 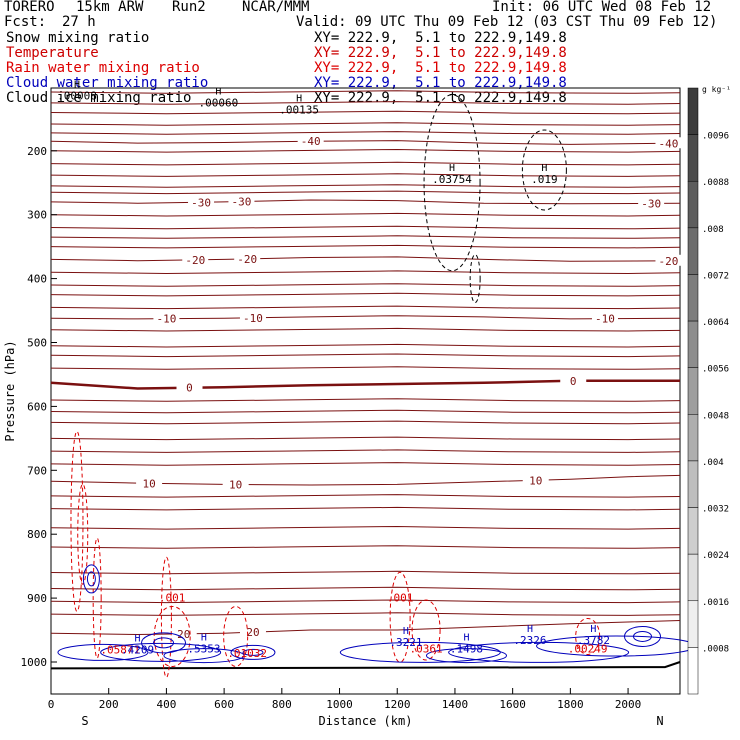 I want to click on isotherm-label: -20, so click(x=669, y=261).